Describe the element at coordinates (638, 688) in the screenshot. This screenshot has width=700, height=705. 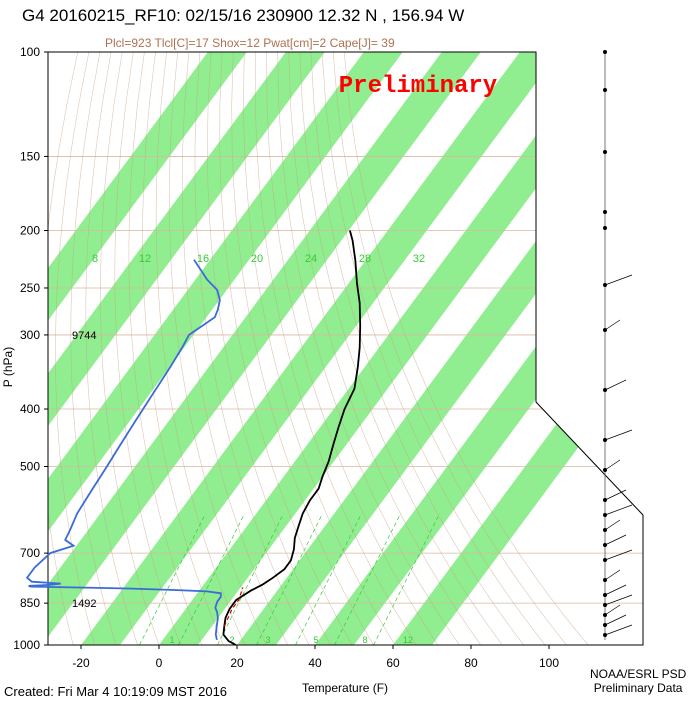
I see `data-status: Preliminary Data` at that location.